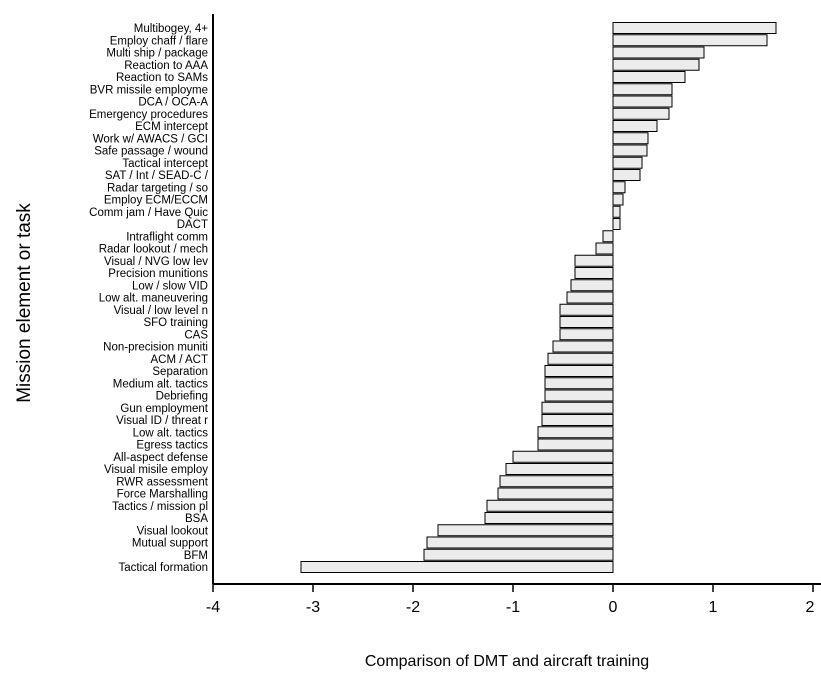 This screenshot has width=821, height=674. What do you see at coordinates (151, 152) in the screenshot?
I see `category-label: Safe passage / wound` at bounding box center [151, 152].